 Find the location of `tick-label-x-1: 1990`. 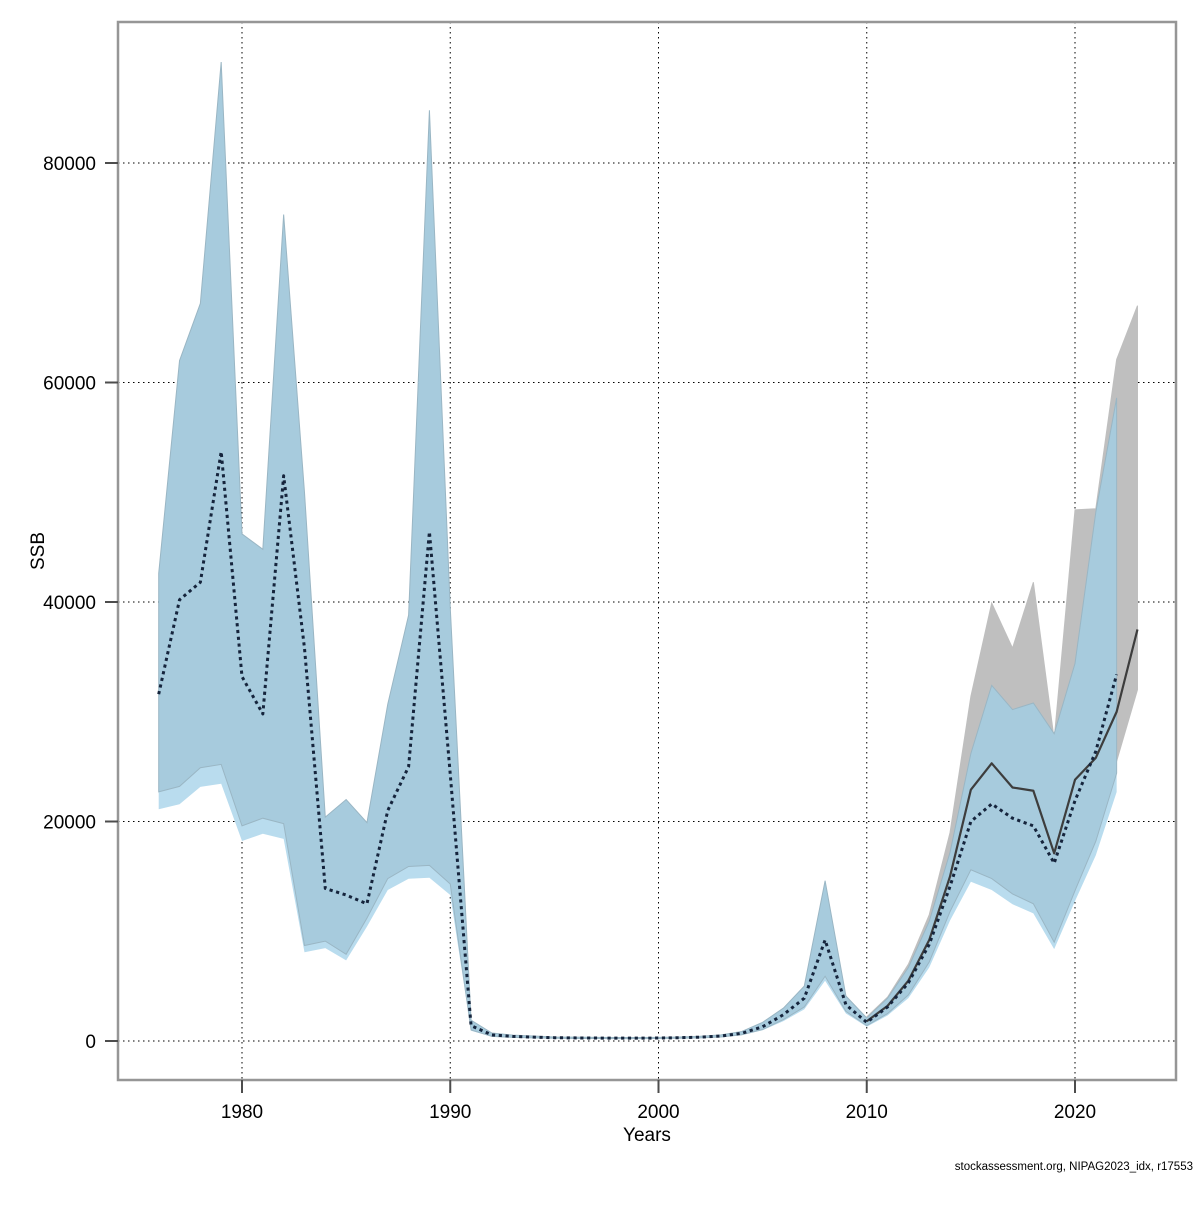

tick-label-x-1: 1990 is located at coordinates (450, 1112).